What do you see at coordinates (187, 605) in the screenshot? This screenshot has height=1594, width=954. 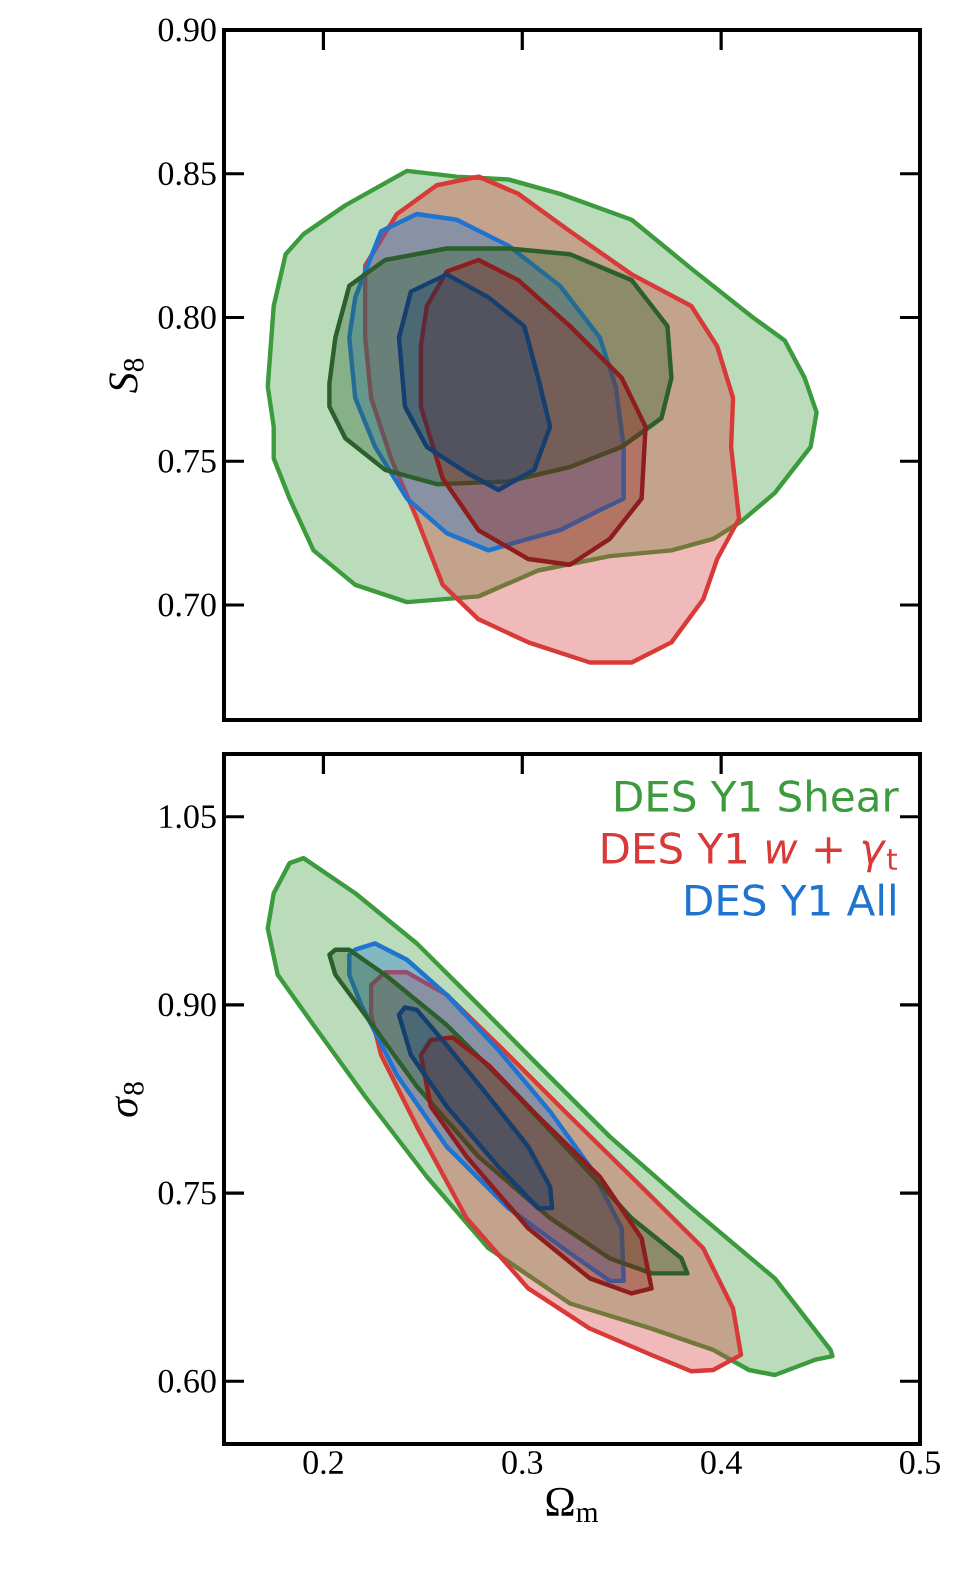 I see `y-tick-label: 0.70` at bounding box center [187, 605].